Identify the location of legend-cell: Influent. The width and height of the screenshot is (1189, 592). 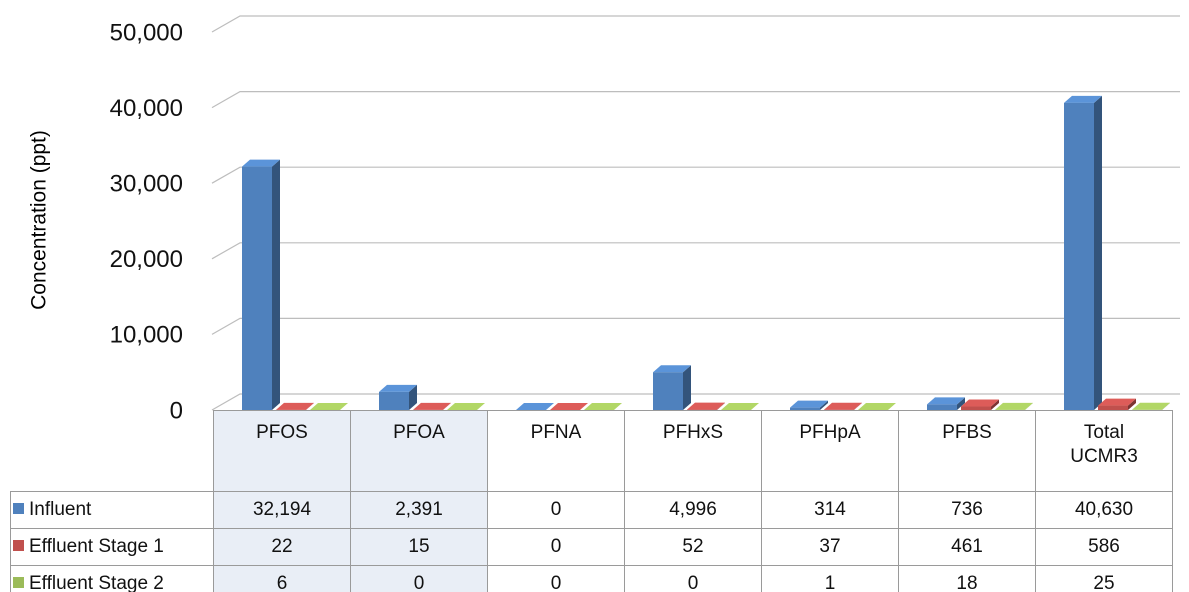
(112, 510).